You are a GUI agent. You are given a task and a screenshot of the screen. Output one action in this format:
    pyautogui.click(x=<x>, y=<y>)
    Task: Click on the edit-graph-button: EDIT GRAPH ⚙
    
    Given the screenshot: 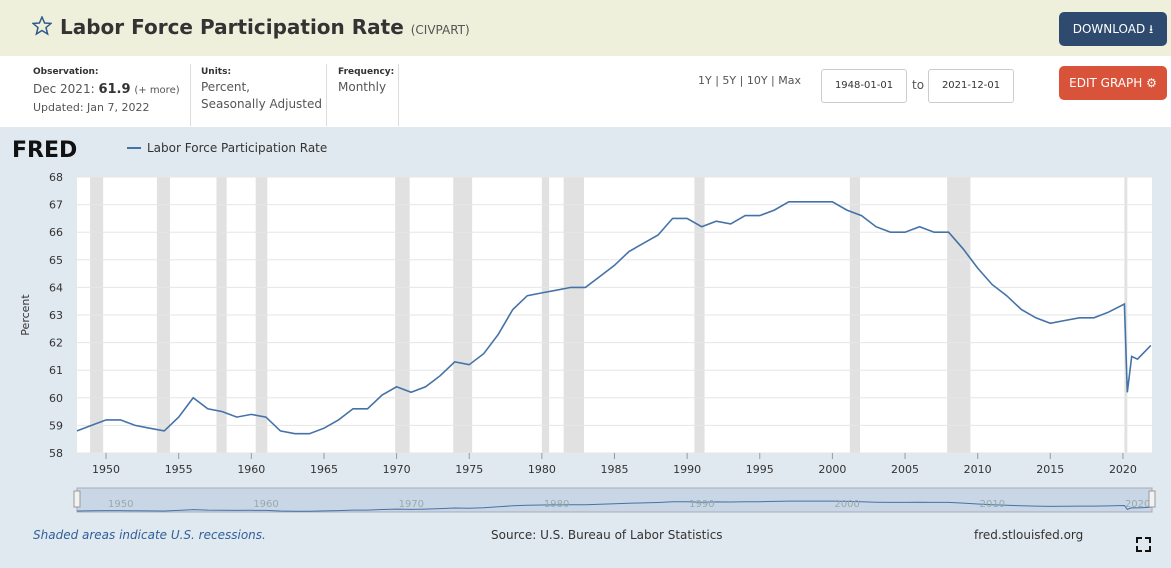 What is the action you would take?
    pyautogui.click(x=1113, y=83)
    